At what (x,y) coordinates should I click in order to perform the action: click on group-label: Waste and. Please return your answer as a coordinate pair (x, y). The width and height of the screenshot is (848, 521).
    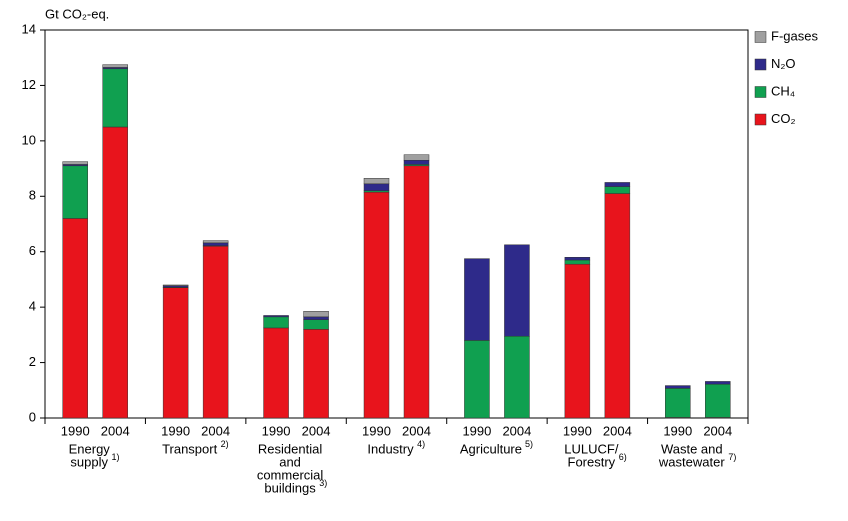
    Looking at the image, I should click on (692, 448).